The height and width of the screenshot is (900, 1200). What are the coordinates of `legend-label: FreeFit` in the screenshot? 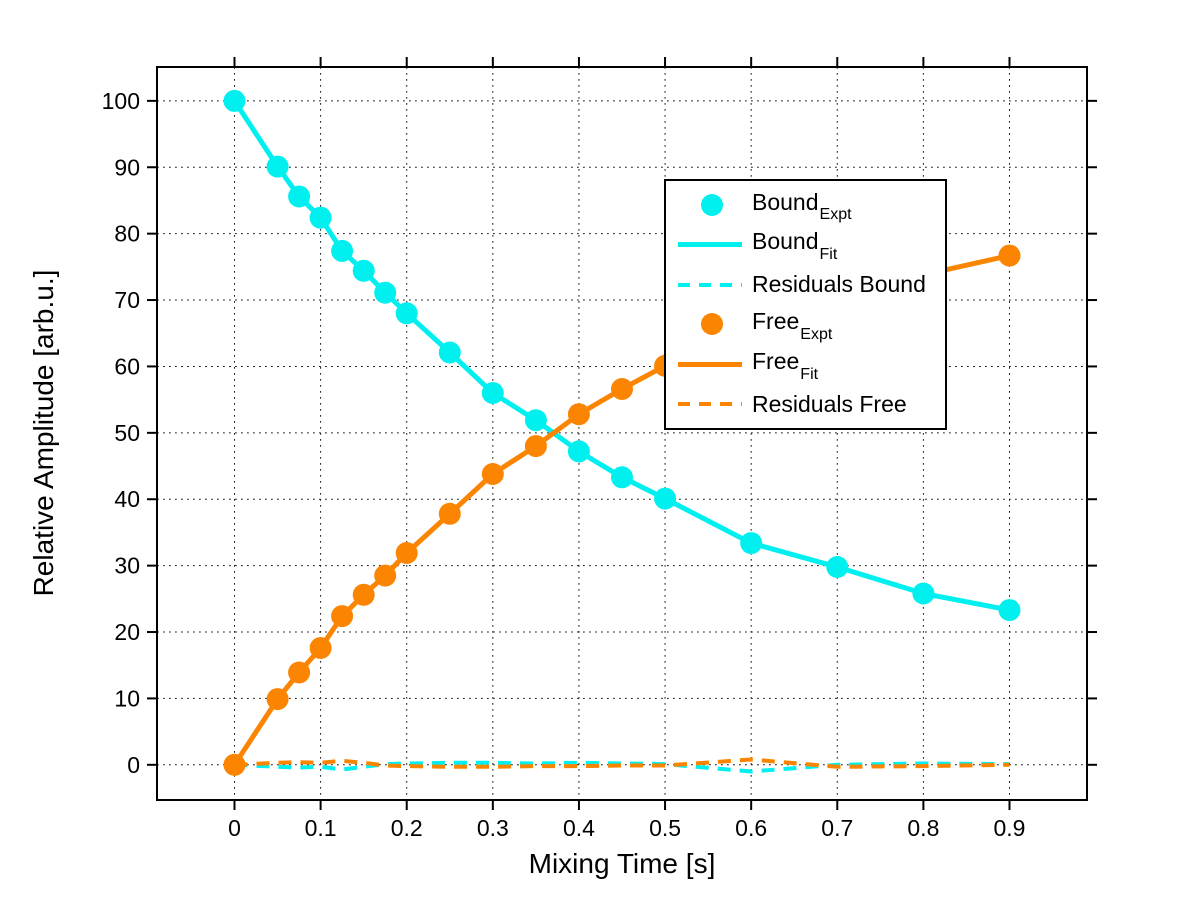 It's located at (785, 364).